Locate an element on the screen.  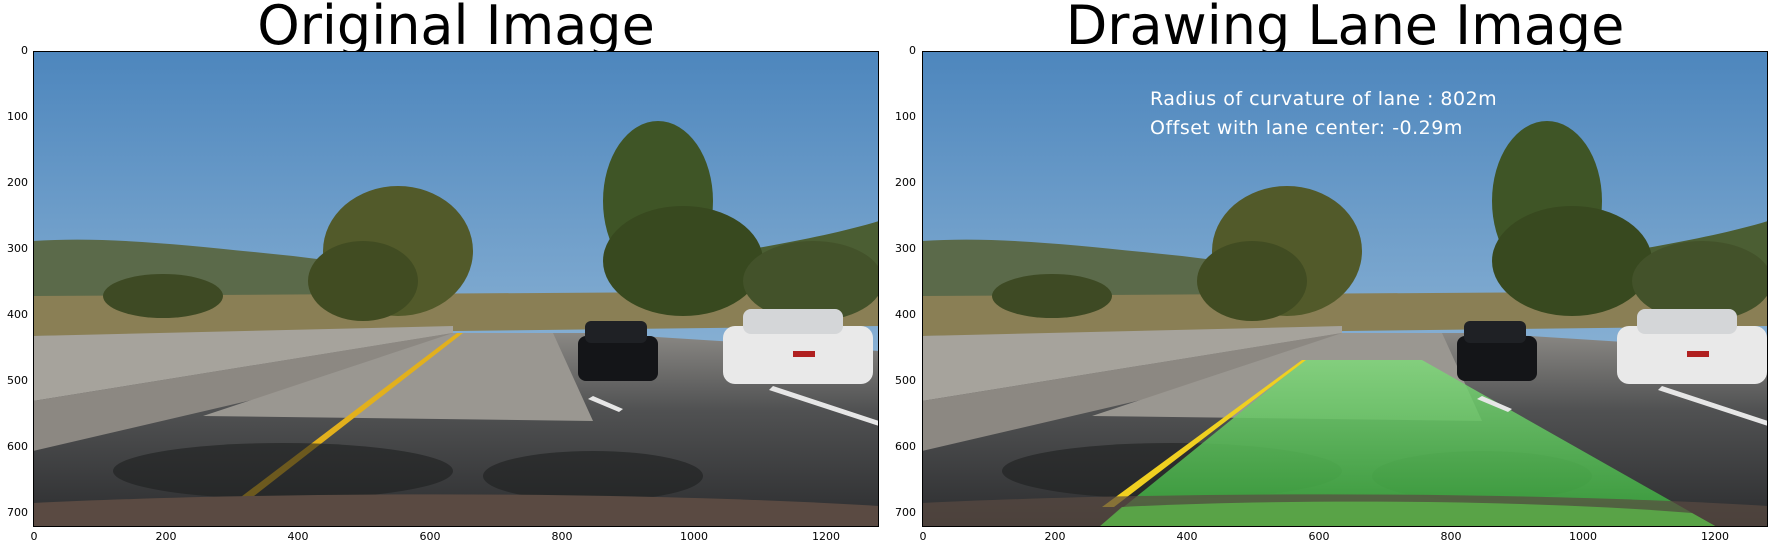
detected-lane-area is located at coordinates (1408, 443).